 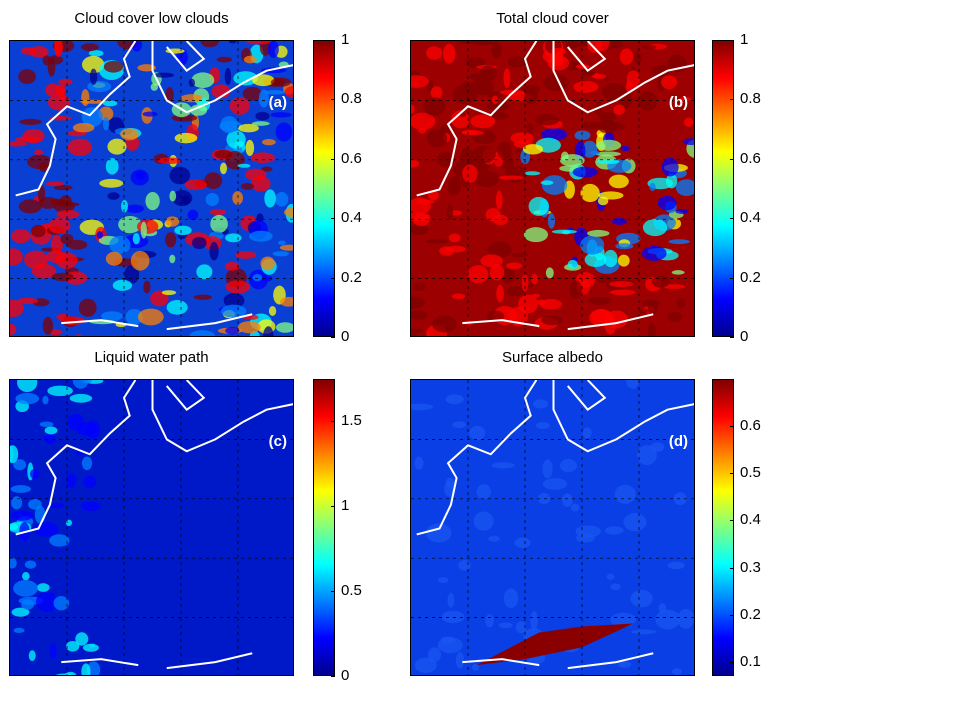 What do you see at coordinates (750, 277) in the screenshot?
I see `colorbar-tick-label: 0.2` at bounding box center [750, 277].